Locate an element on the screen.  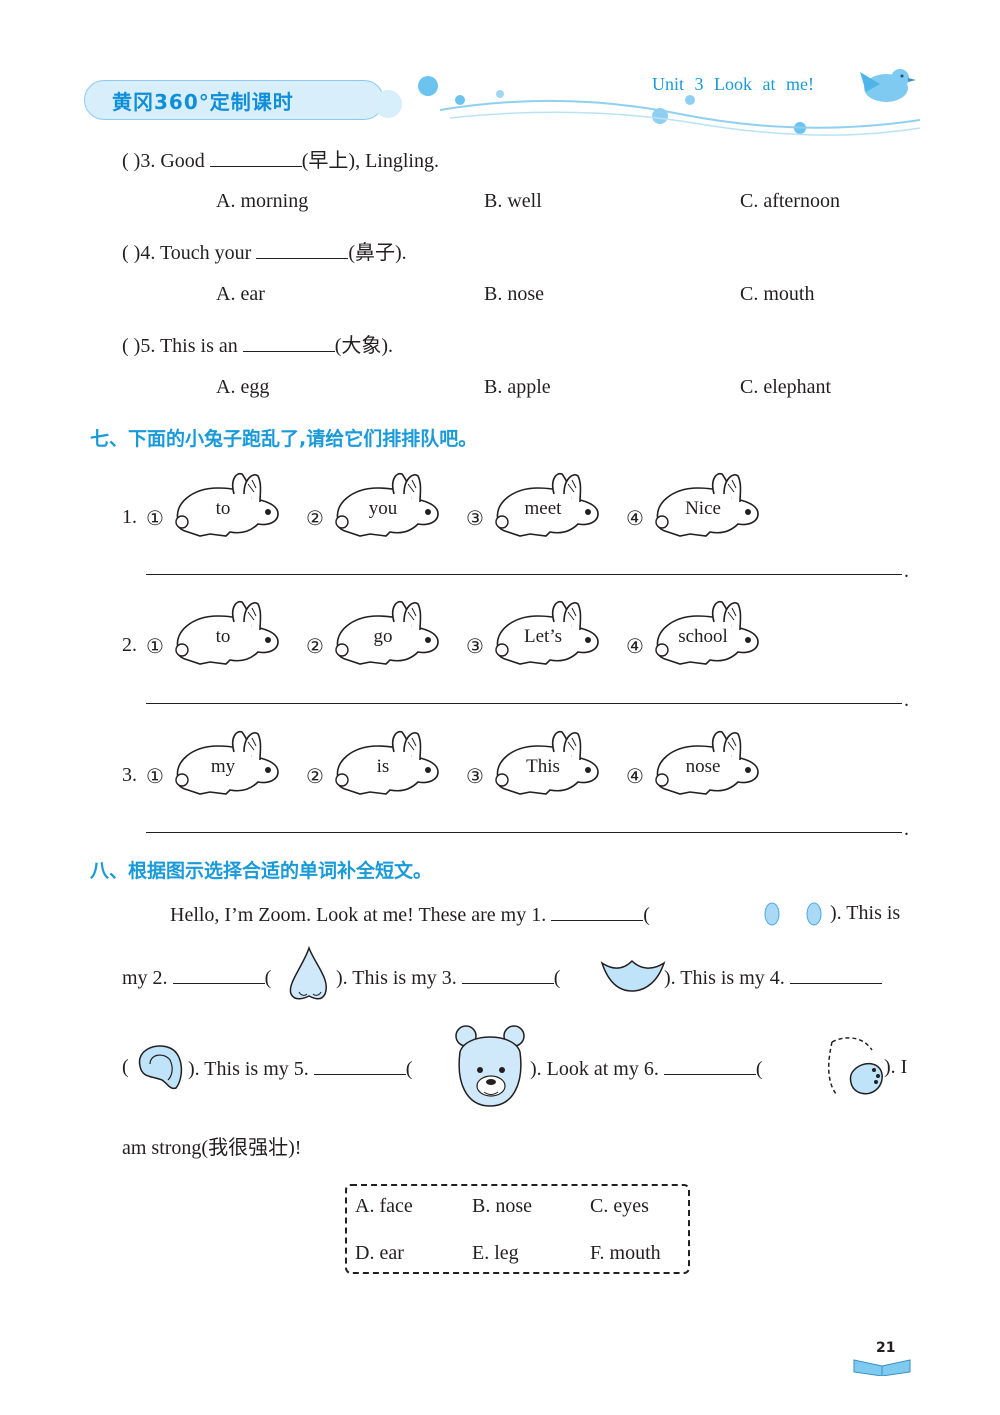
header-badge is located at coordinates (234, 100).